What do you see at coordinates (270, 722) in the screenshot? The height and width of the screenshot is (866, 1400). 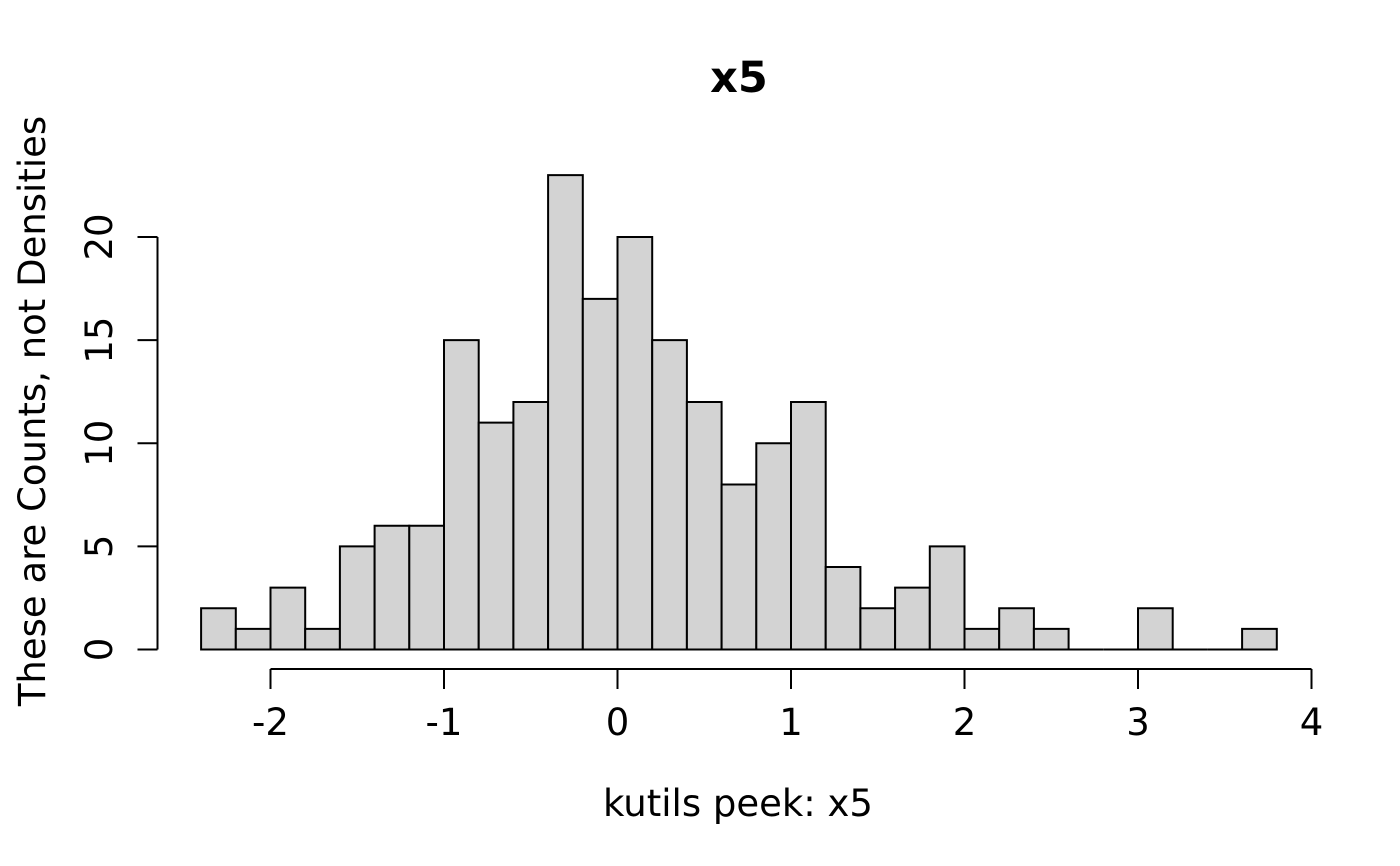 I see `x-tick-label: -2` at bounding box center [270, 722].